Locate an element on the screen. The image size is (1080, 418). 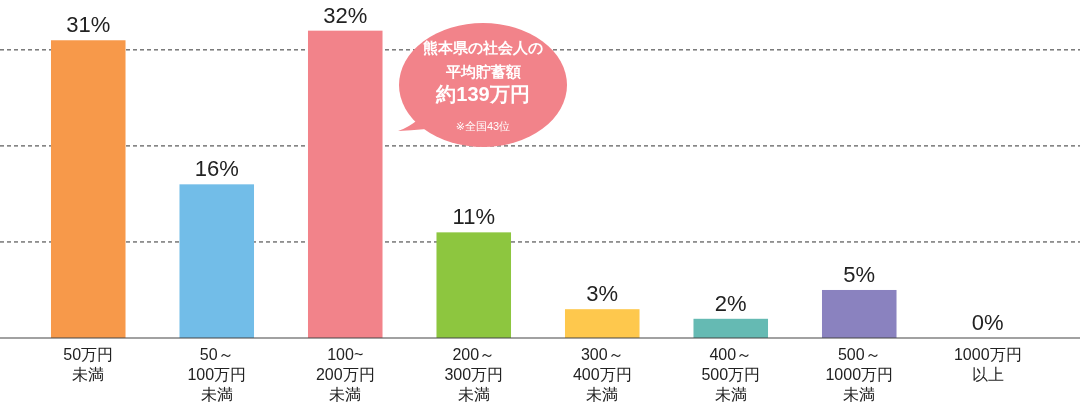
annotation: 熊本県の社会人の平均貯蓄額 is located at coordinates (483, 59).